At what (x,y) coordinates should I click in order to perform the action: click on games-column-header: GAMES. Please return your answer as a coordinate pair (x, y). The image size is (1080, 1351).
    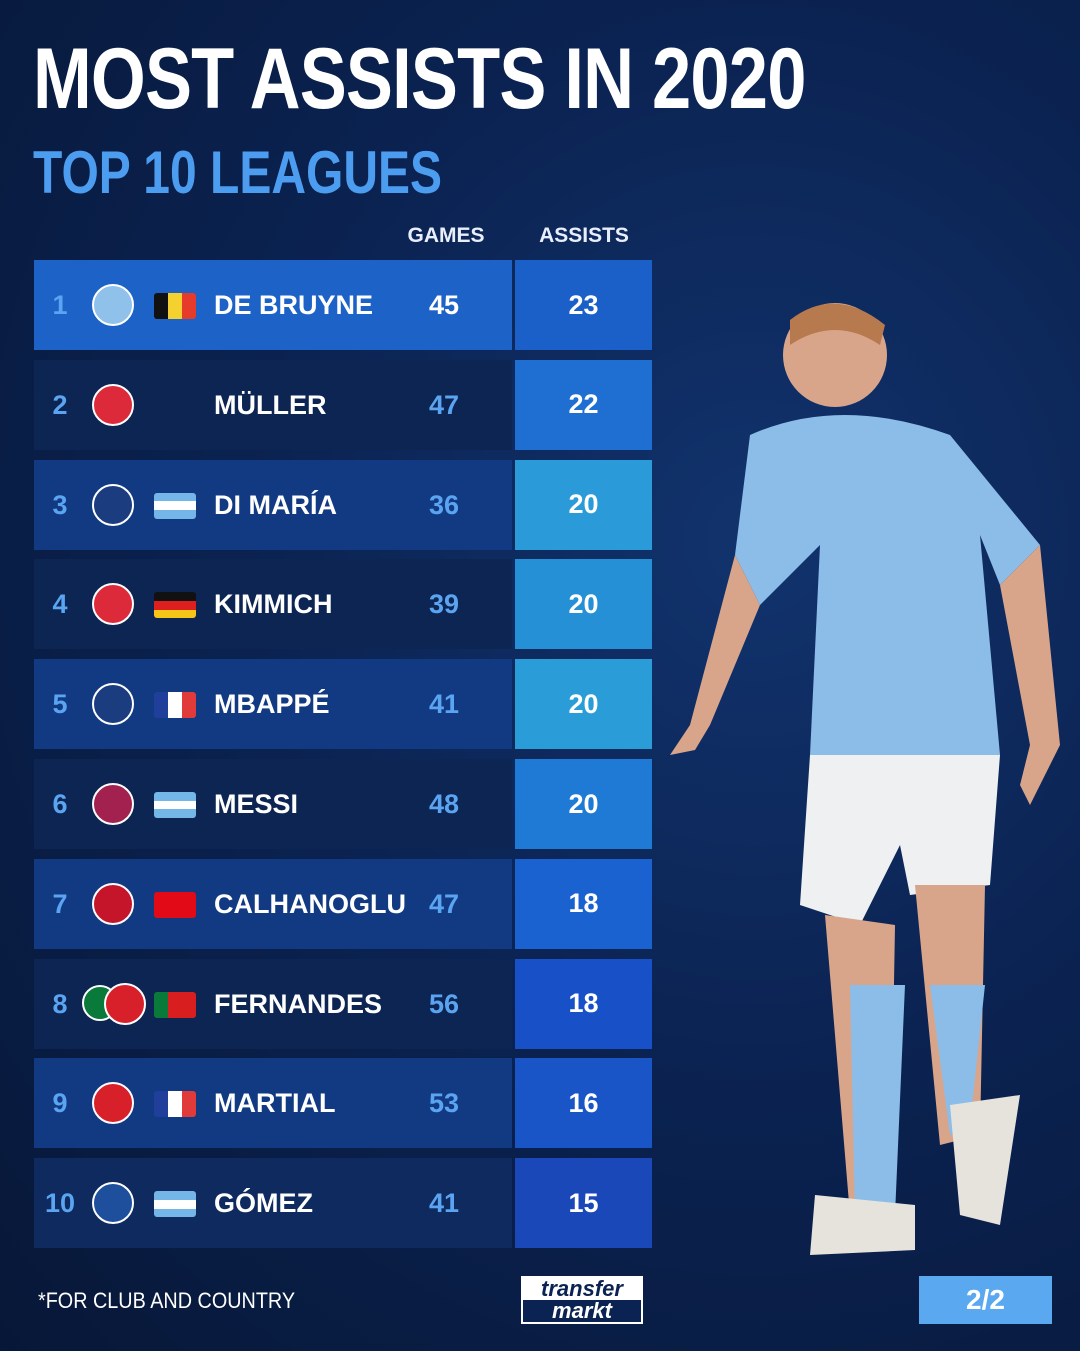
    Looking at the image, I should click on (446, 235).